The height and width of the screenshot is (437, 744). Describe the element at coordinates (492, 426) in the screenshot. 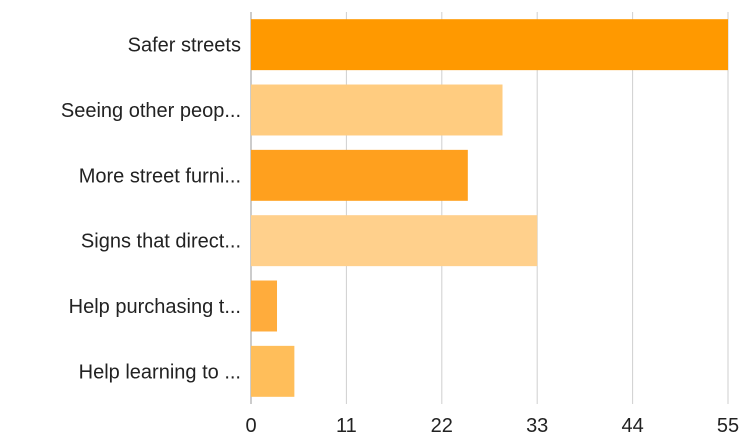

I see `x-axis-ticks: 0 11 22 33 44 55` at that location.